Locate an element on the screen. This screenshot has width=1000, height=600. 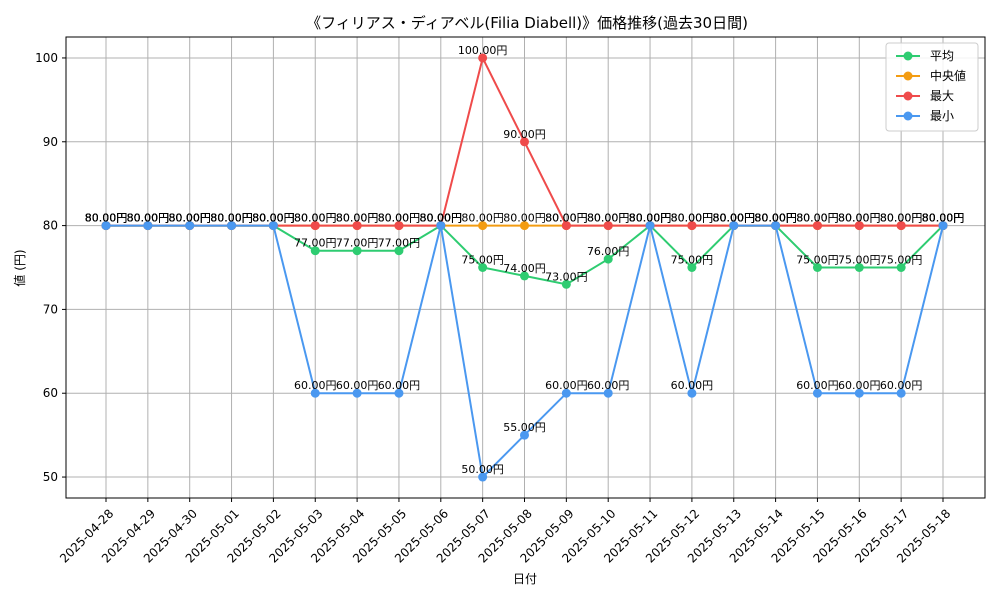
y-tick-label: 60 is located at coordinates (50, 393).